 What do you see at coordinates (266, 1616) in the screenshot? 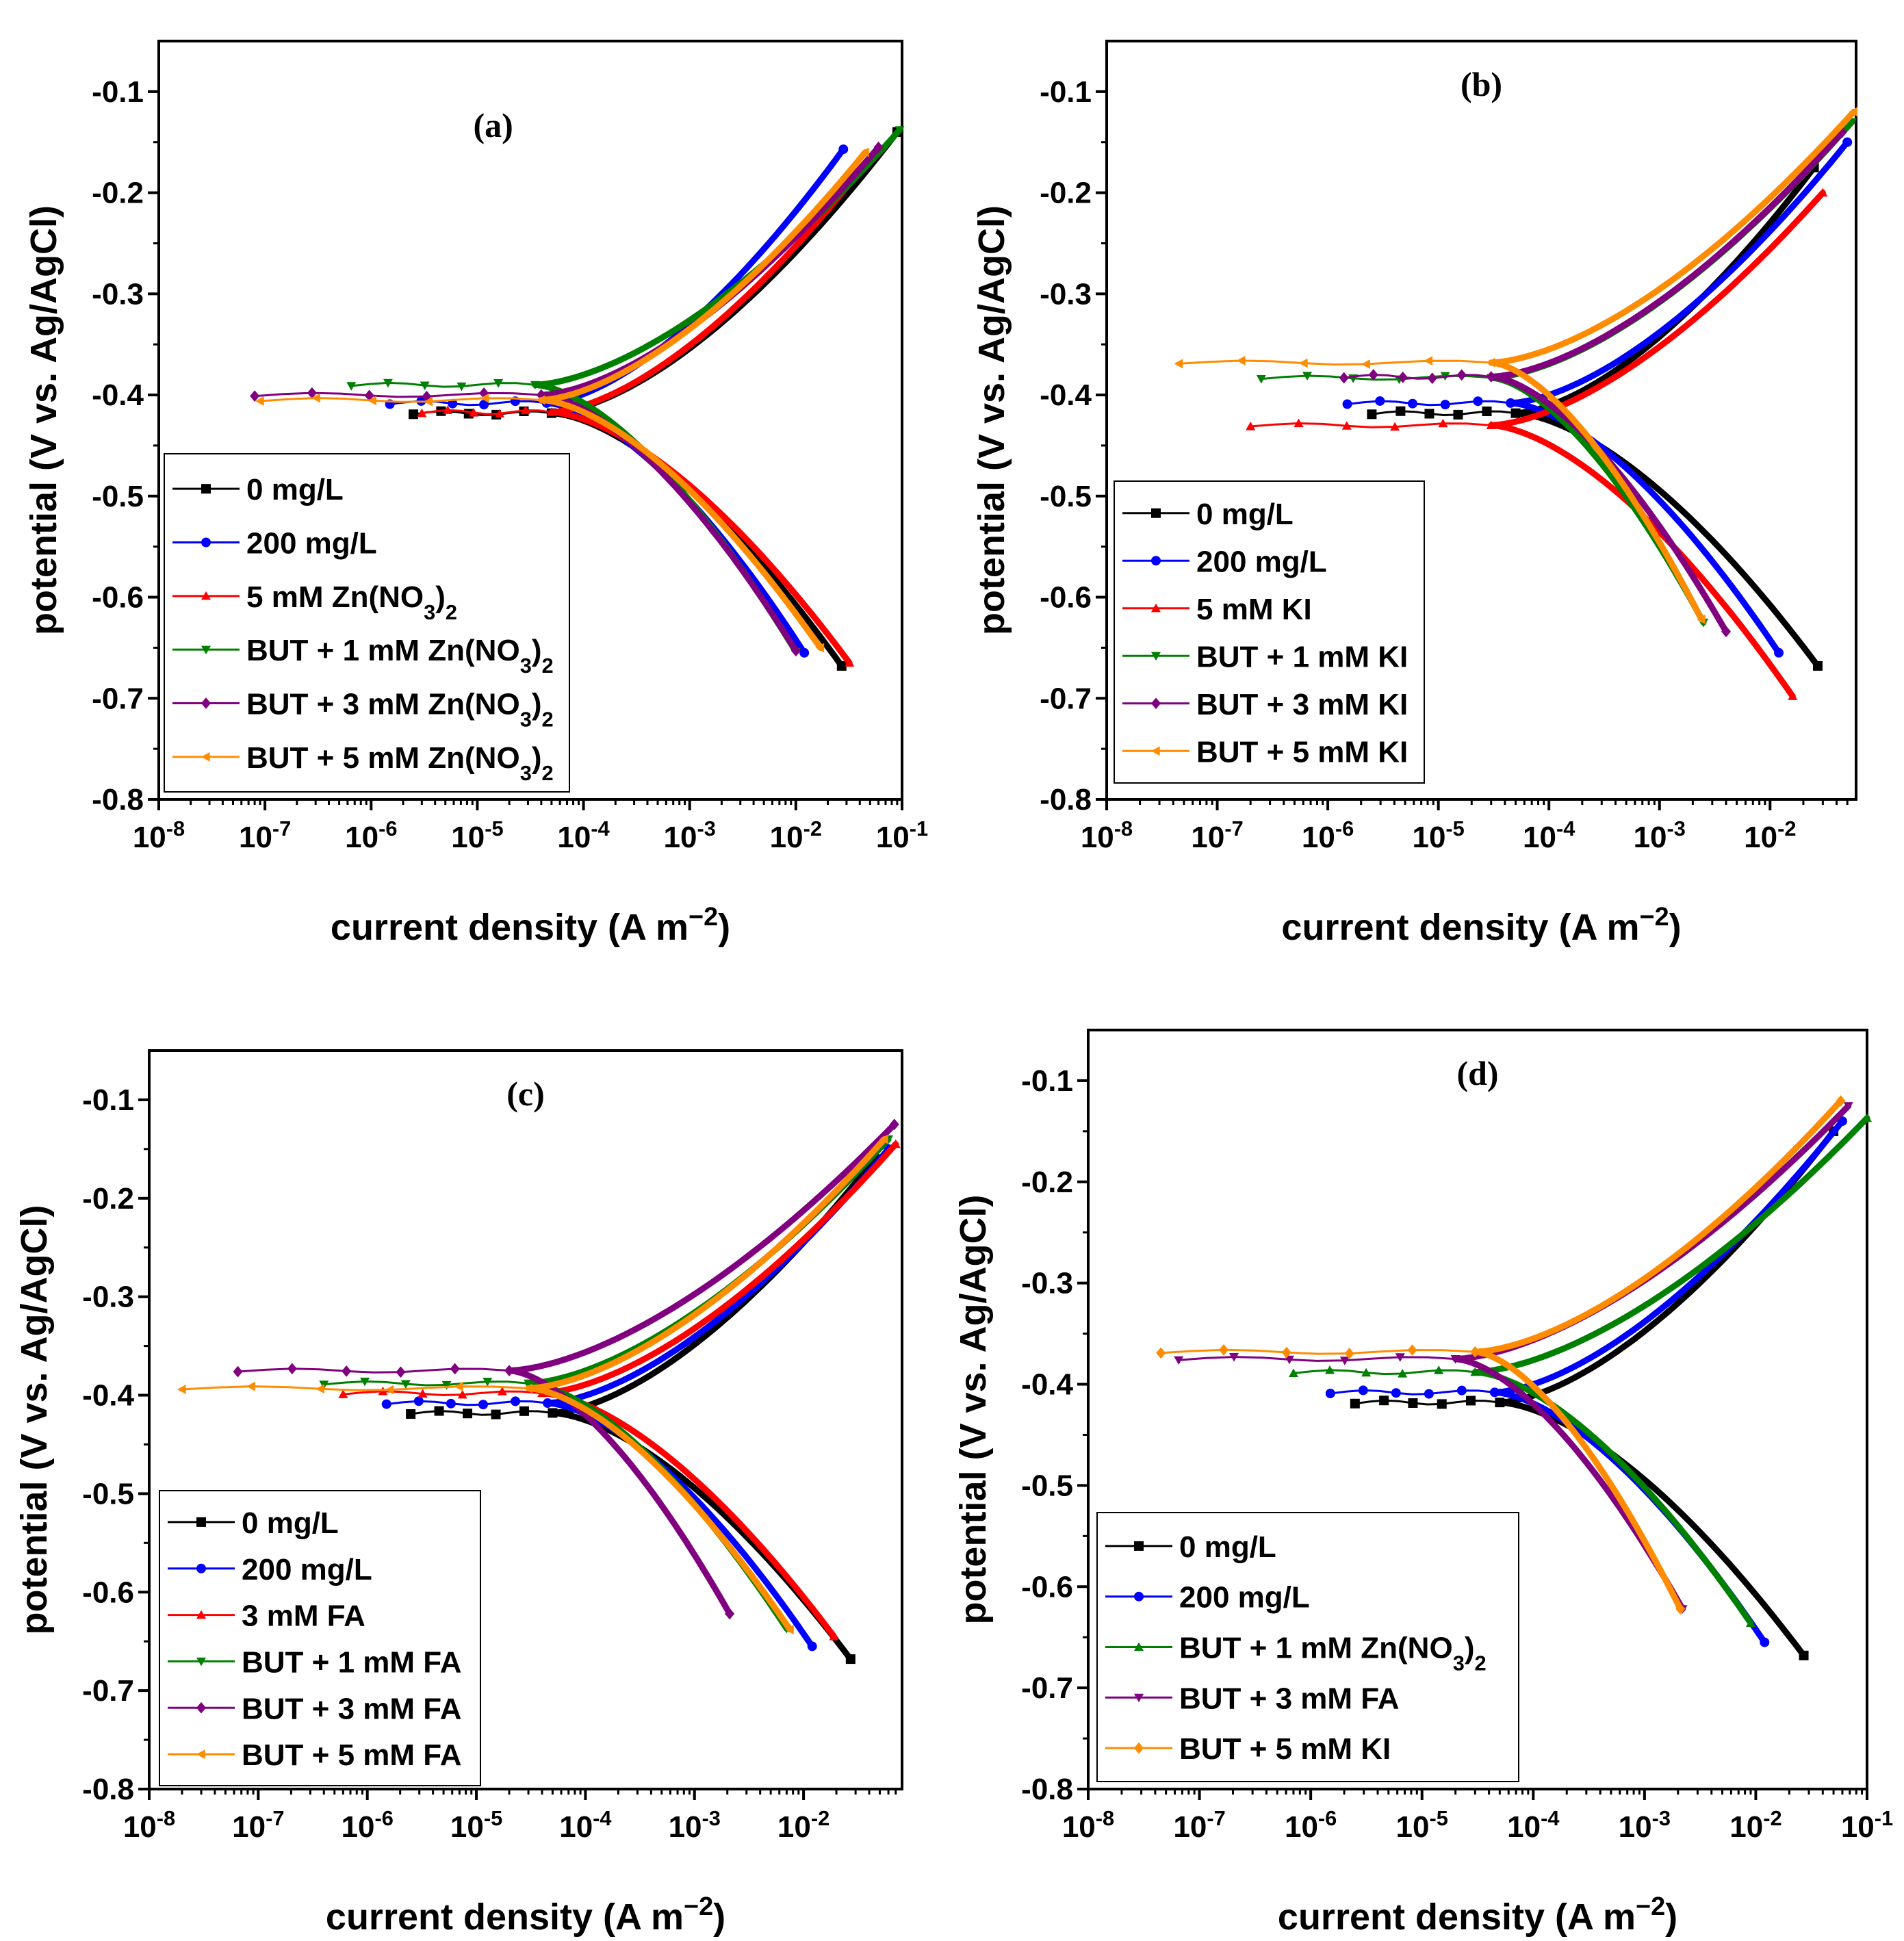
I see `legend-item: 3 mM FA` at bounding box center [266, 1616].